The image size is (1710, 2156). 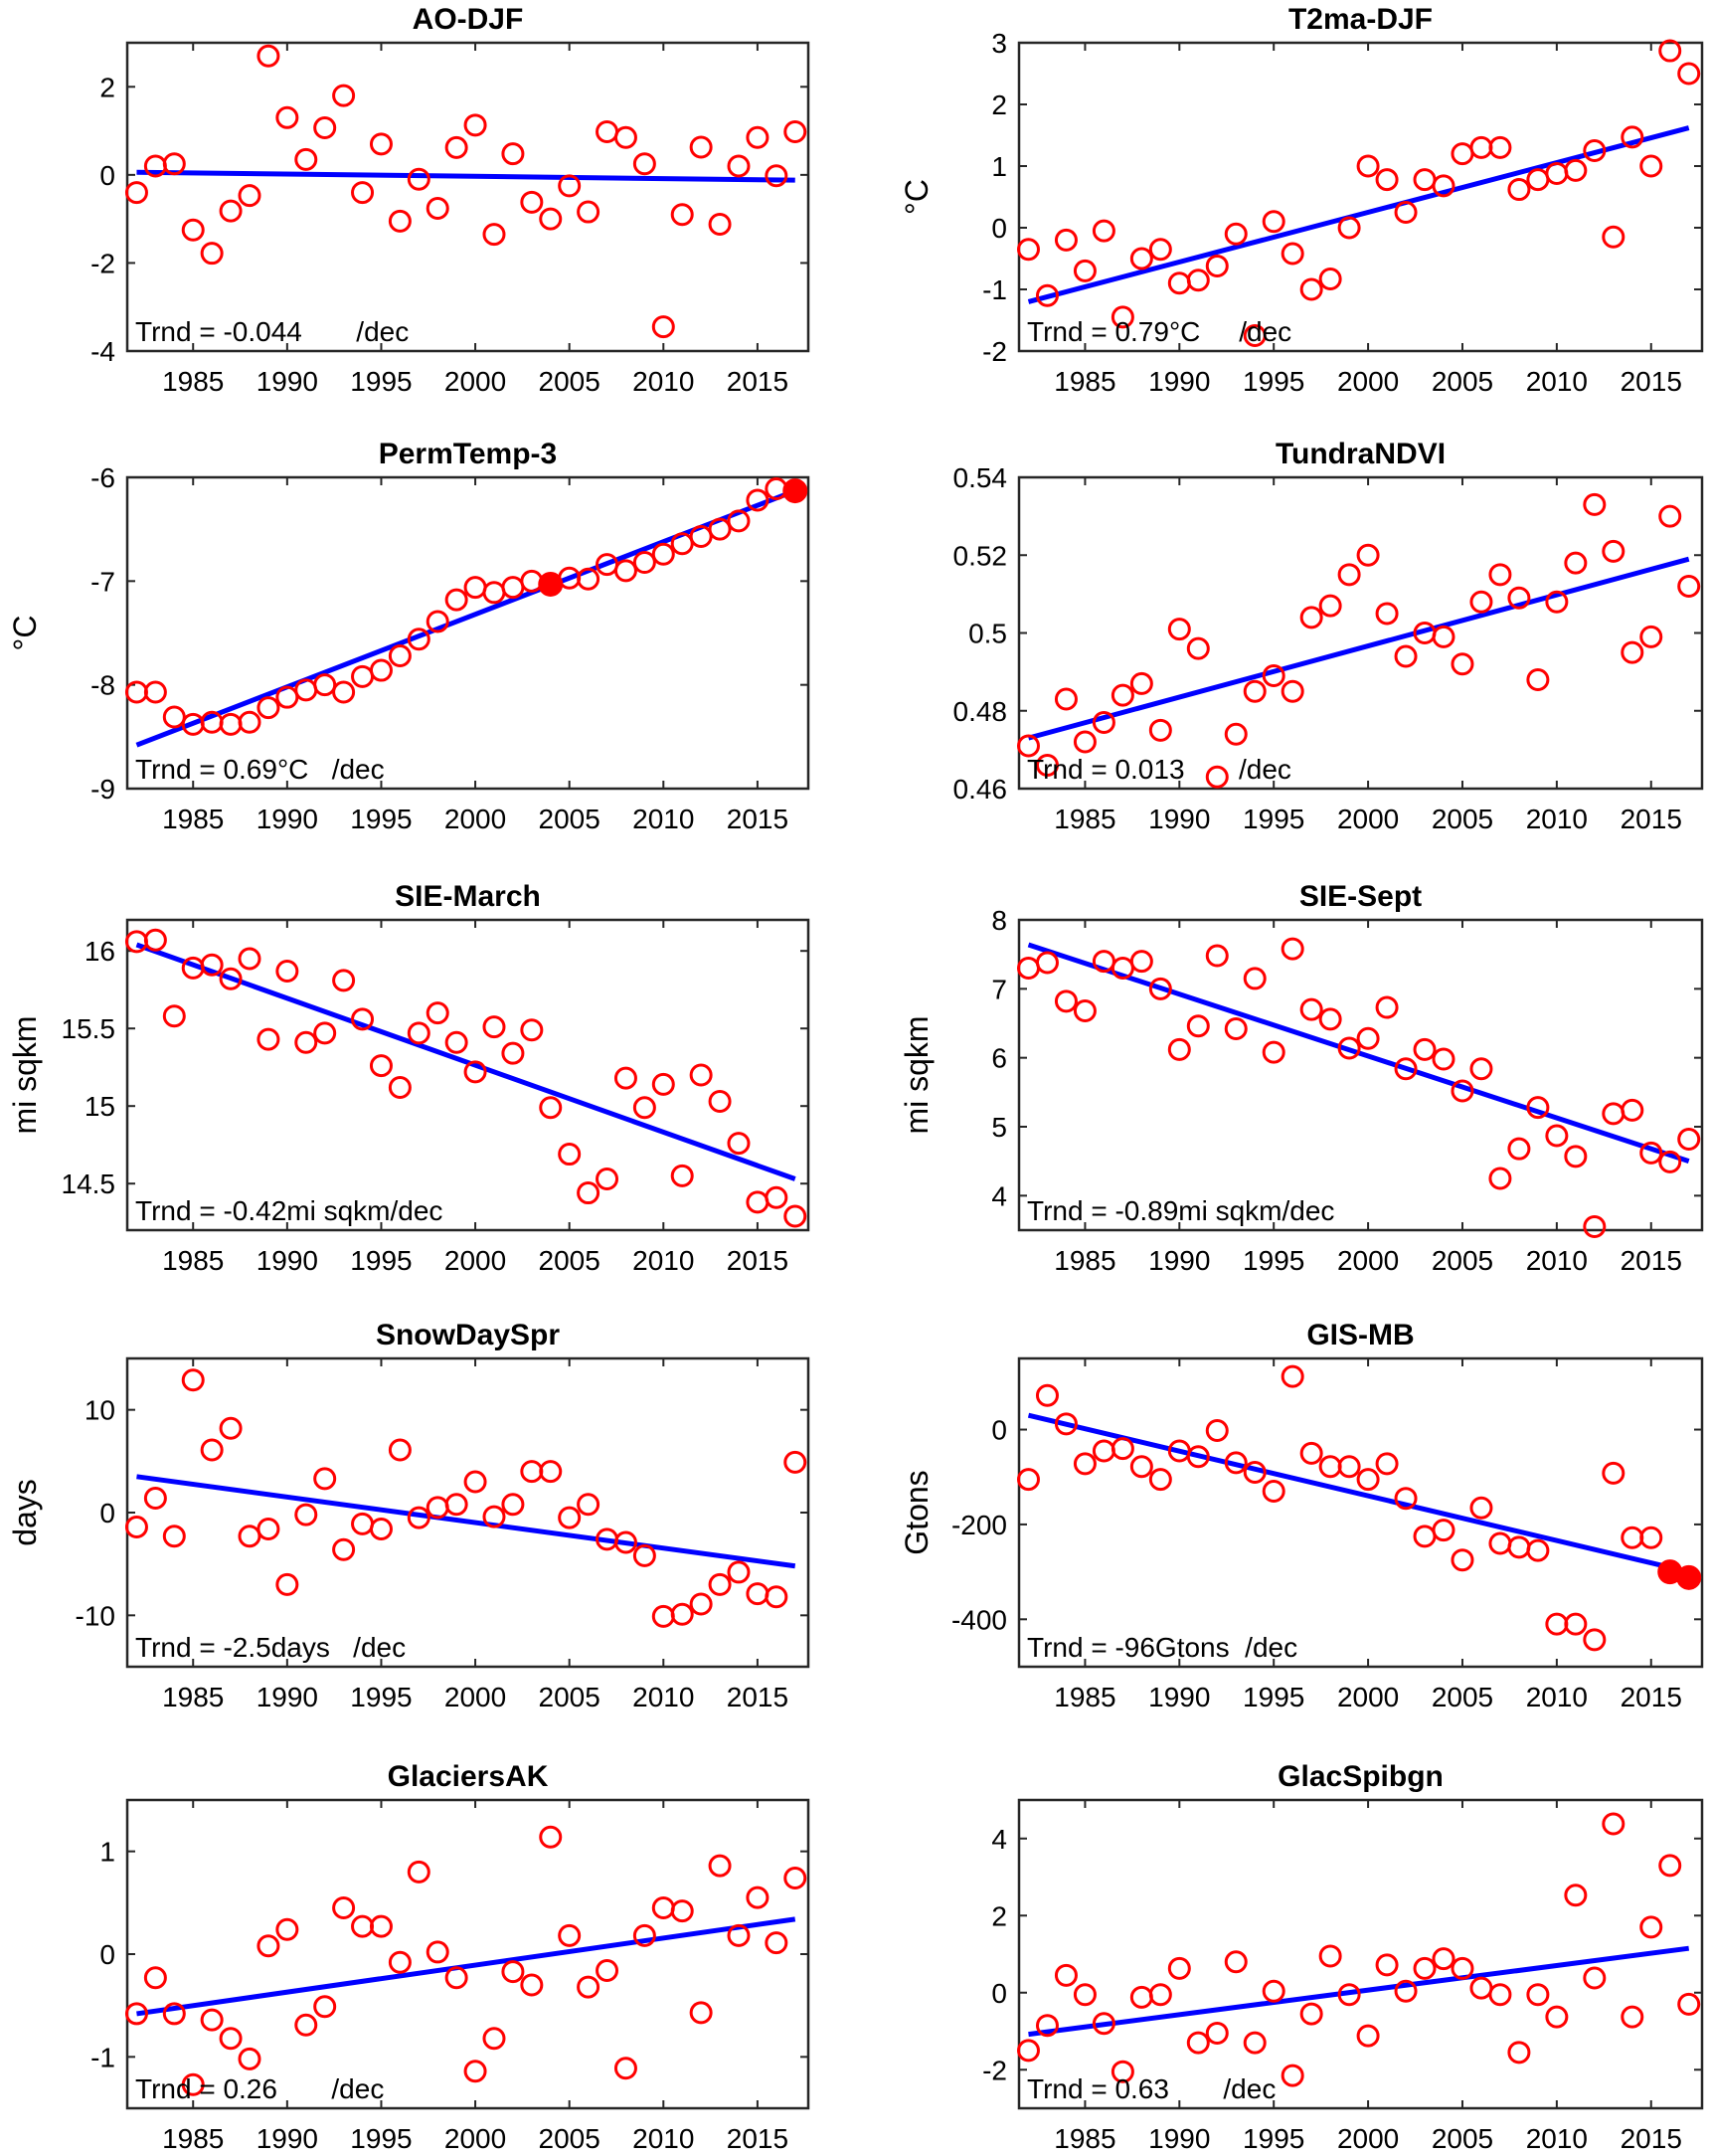 What do you see at coordinates (1159, 769) in the screenshot?
I see `trend-annotation: Trnd = 0.013 /dec` at bounding box center [1159, 769].